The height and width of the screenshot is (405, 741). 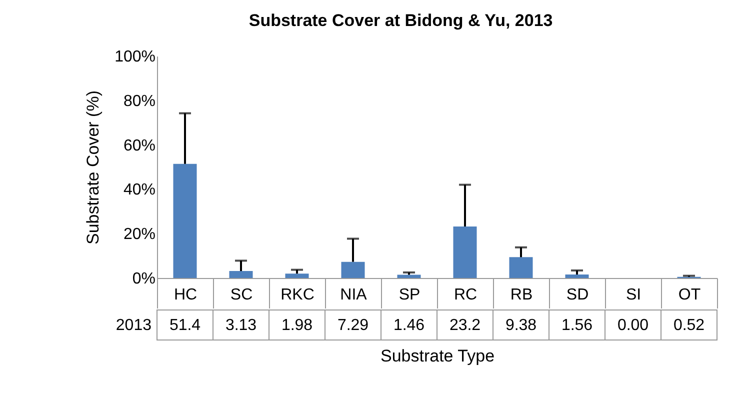 I want to click on x-tick-label: NIA, so click(x=354, y=295).